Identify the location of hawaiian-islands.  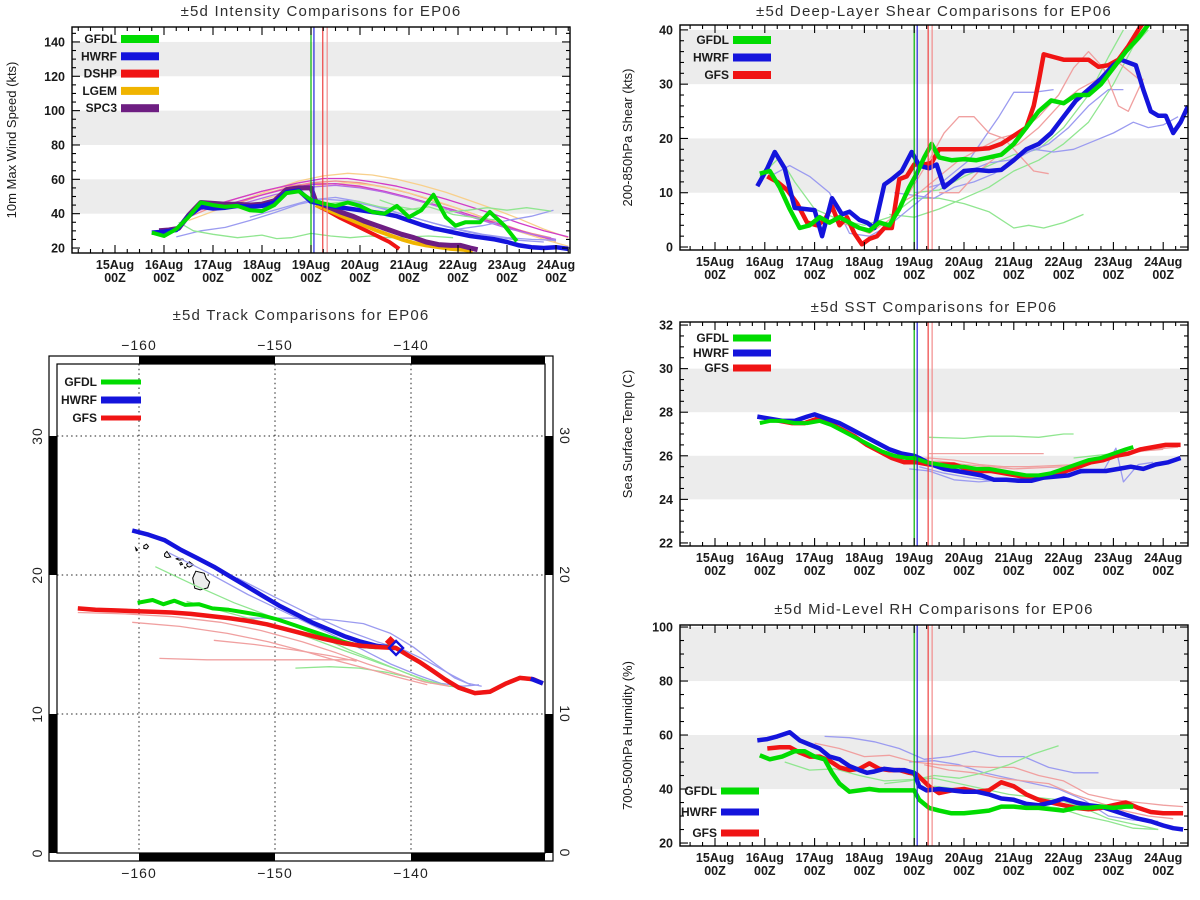
(172, 567).